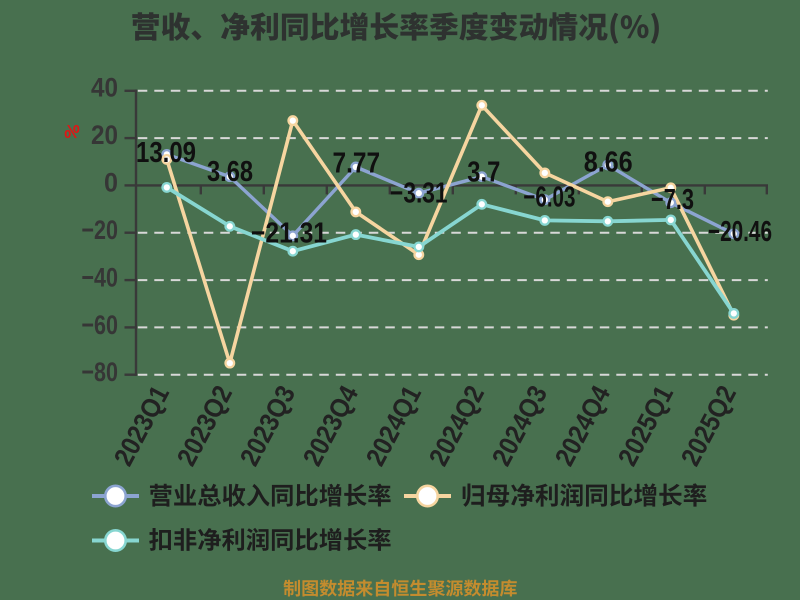  I want to click on svg-text: 0, so click(111, 182).